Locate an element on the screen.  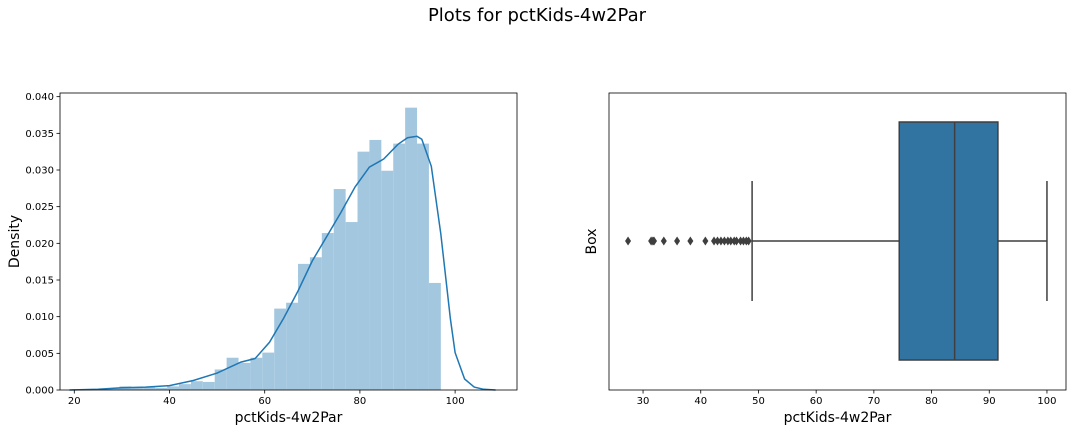
histogram-y-tick: 0.040 is located at coordinates (42, 97).